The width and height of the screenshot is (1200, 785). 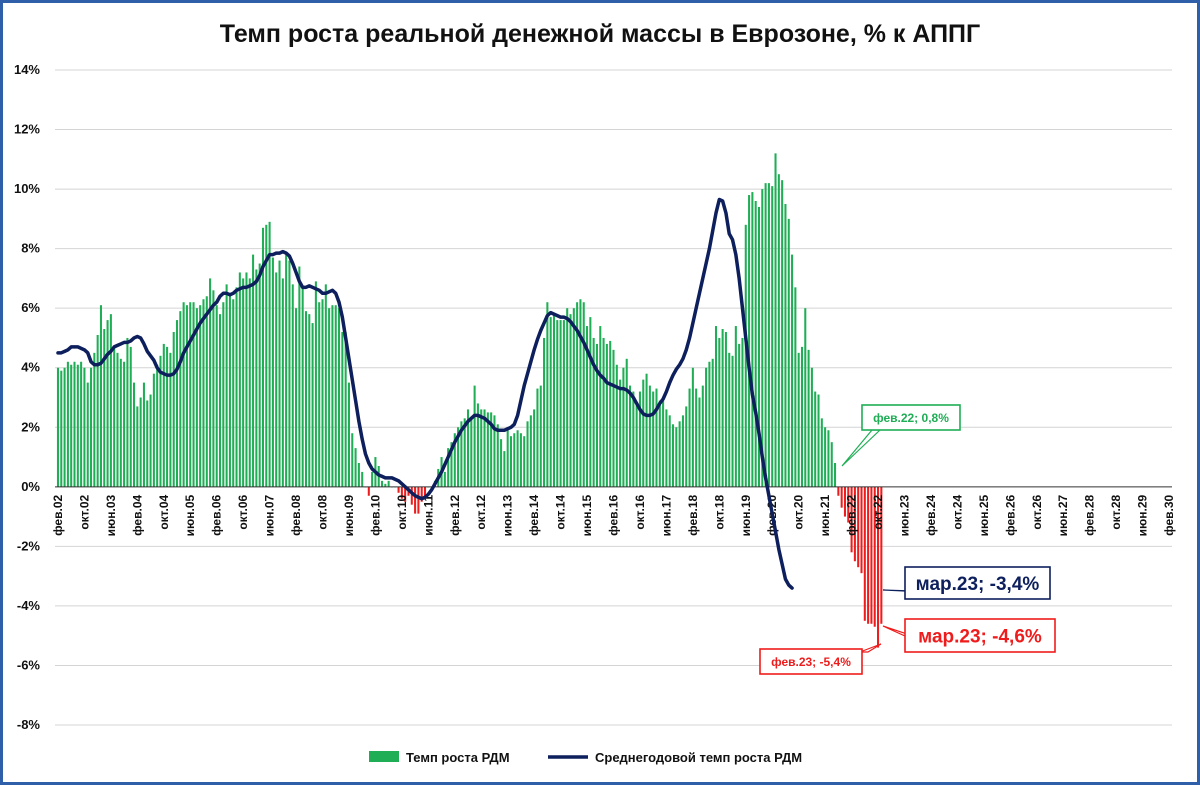 I want to click on callout-pointer, so click(x=870, y=648).